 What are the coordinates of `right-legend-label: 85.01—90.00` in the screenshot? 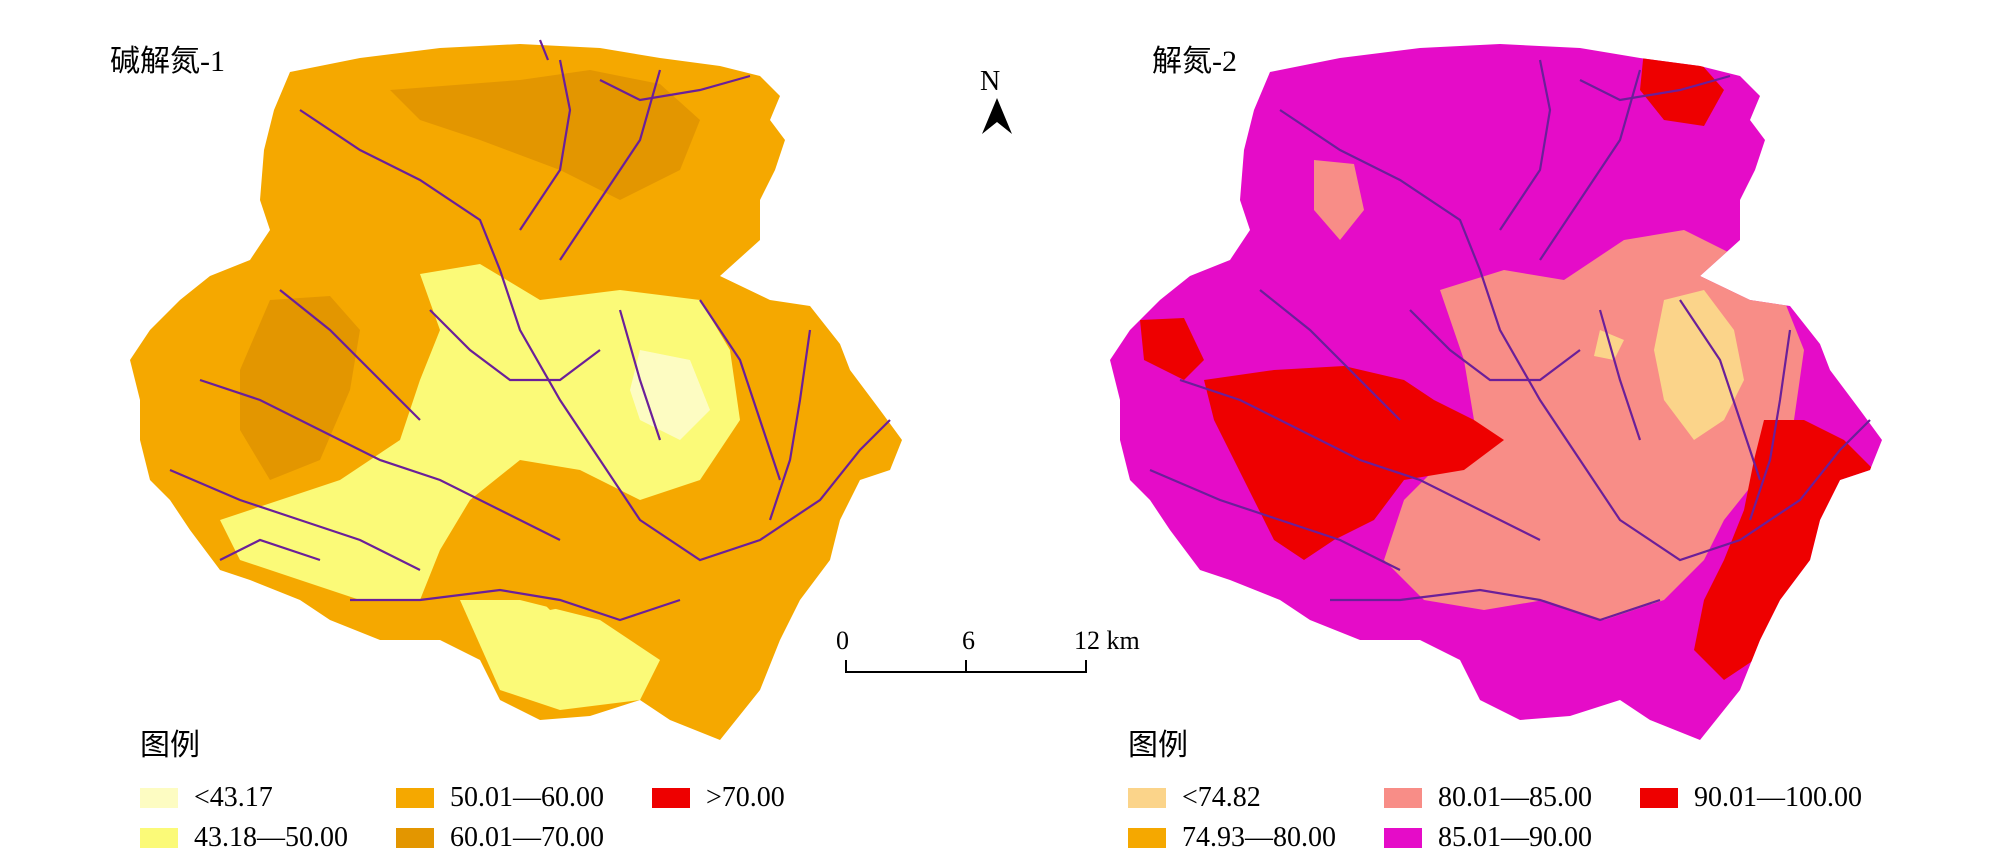 It's located at (1515, 837).